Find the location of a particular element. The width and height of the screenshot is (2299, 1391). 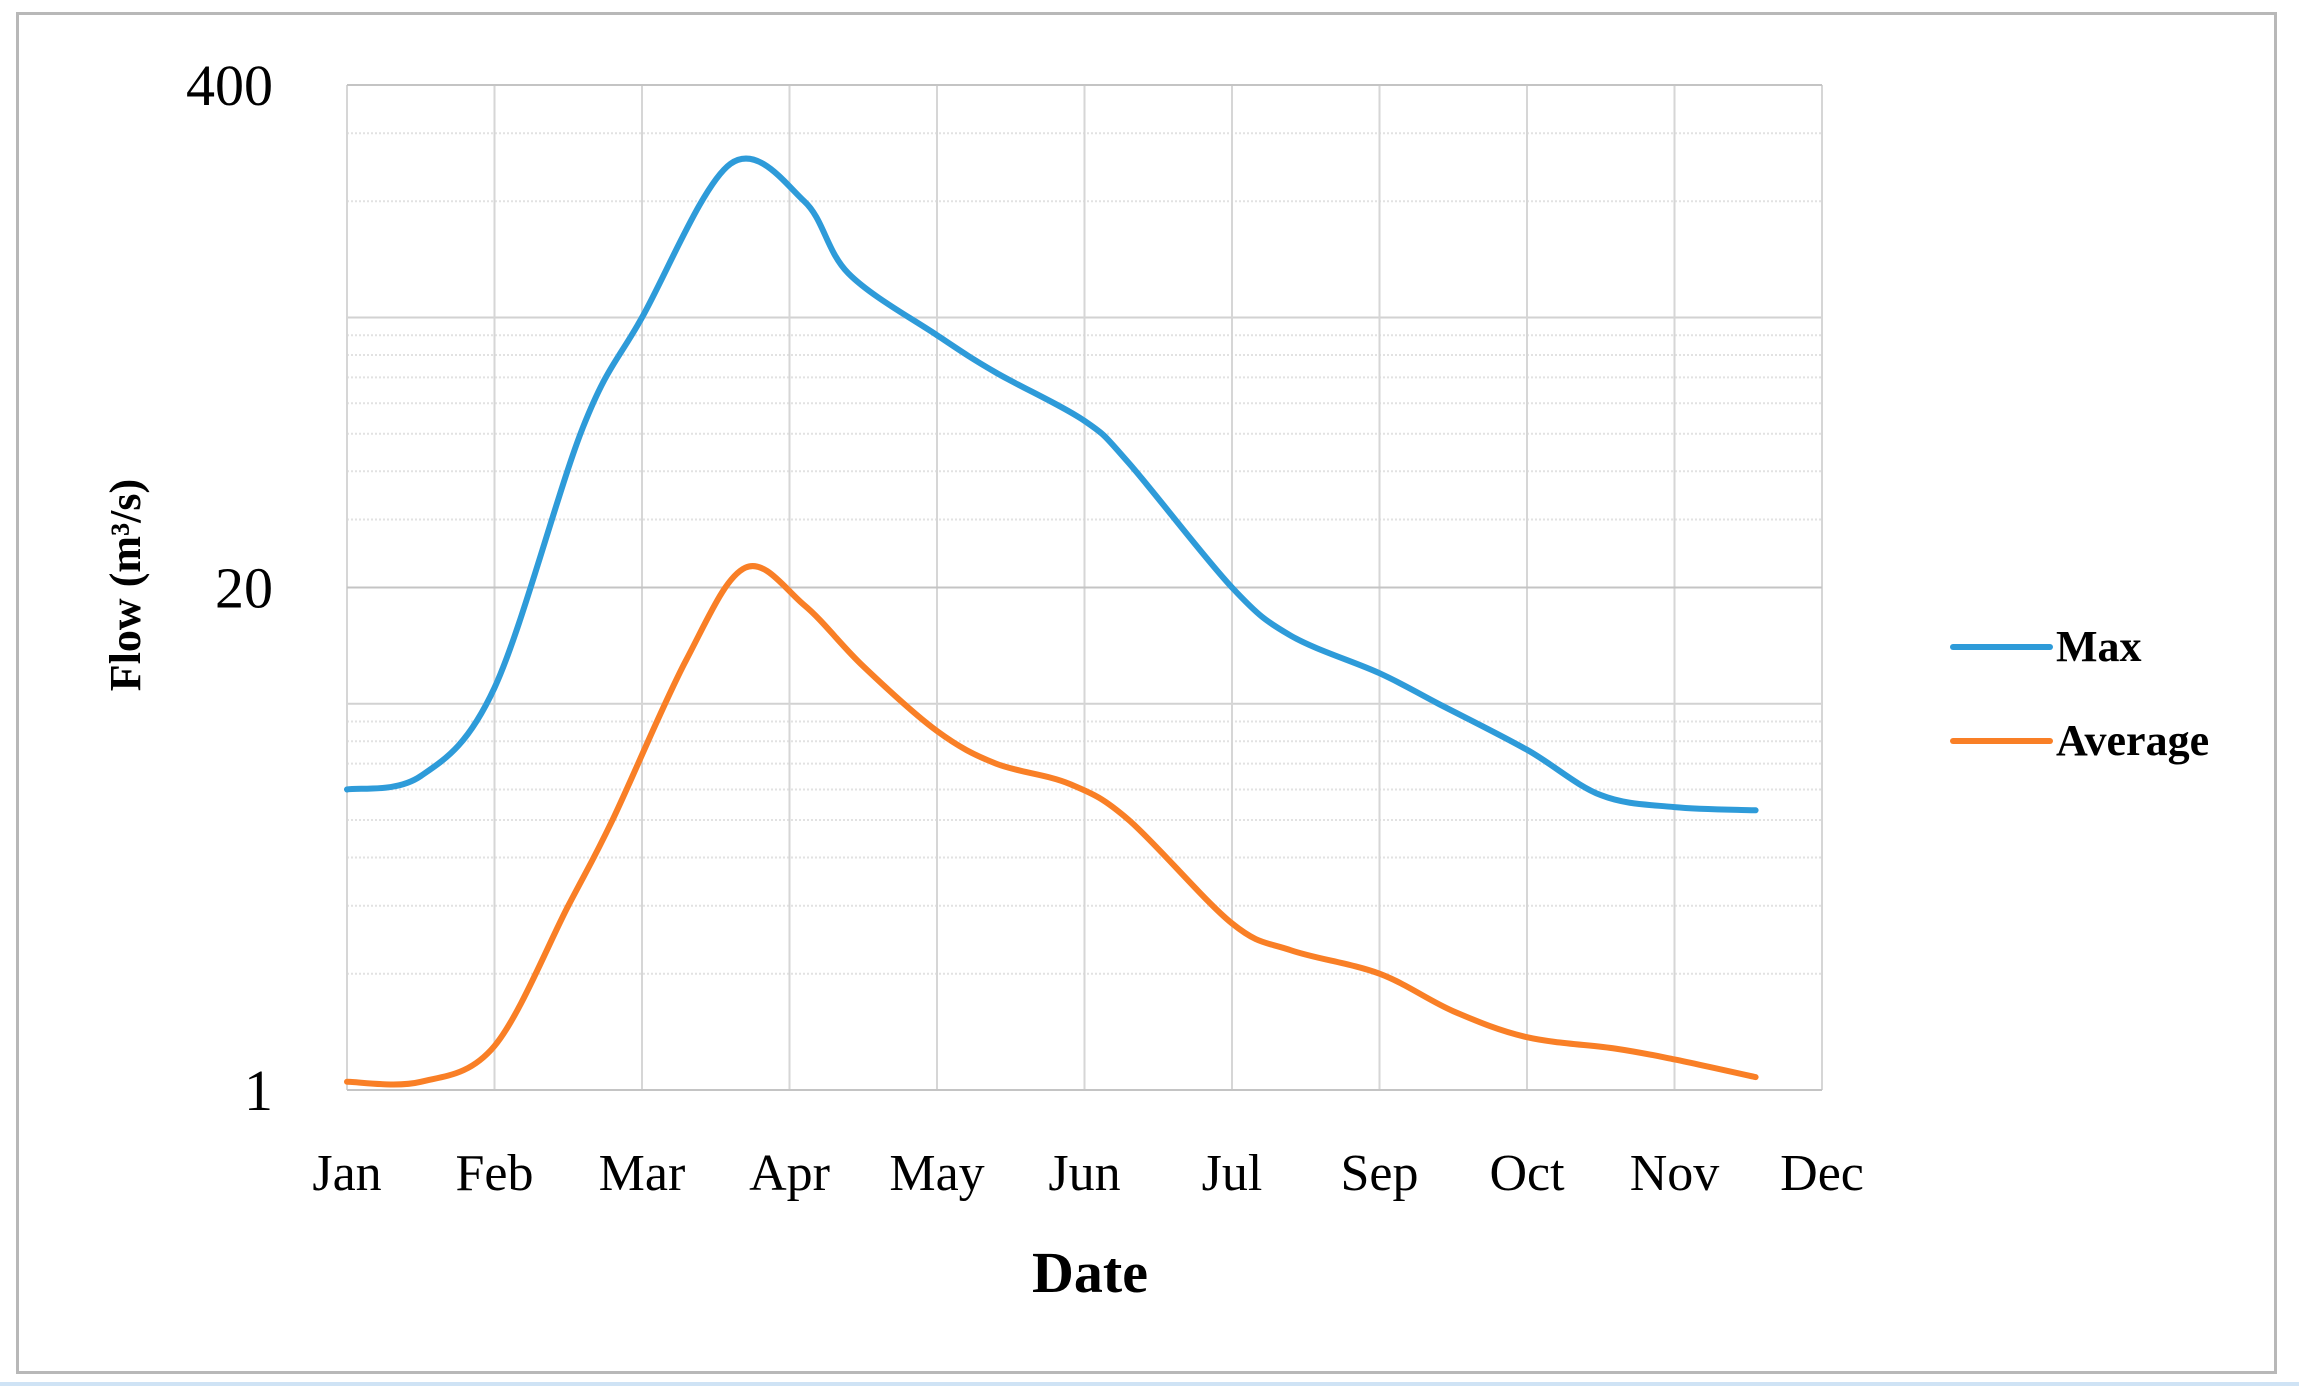

y-tick-labels: 400 20 1 is located at coordinates (229, 588).